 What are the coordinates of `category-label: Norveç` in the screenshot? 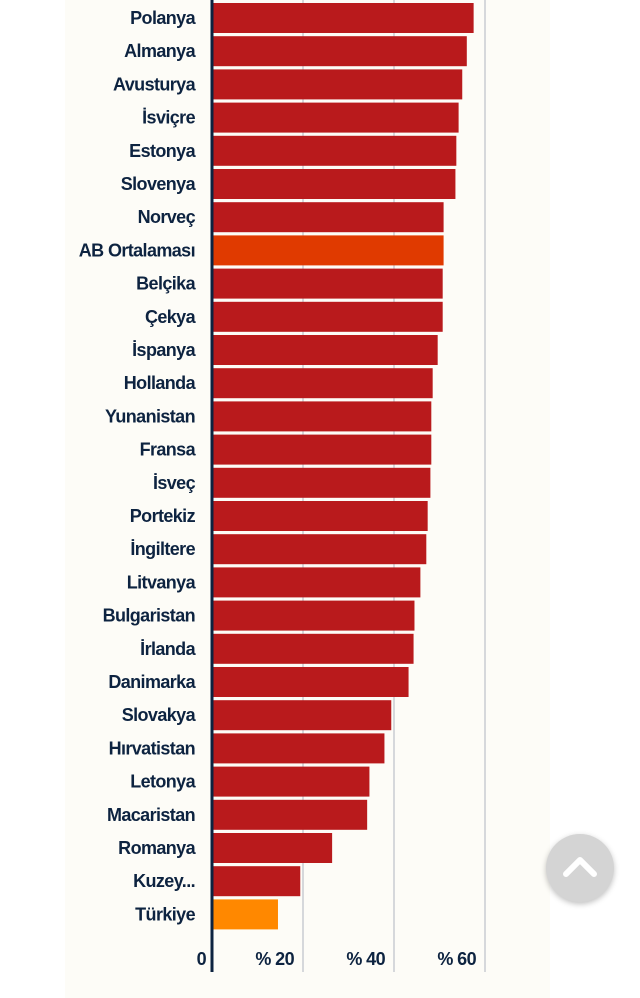 It's located at (167, 217).